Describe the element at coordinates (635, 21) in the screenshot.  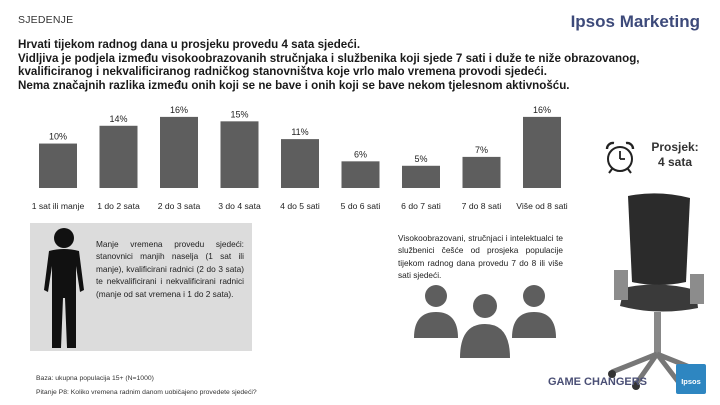
I see `brand-logo: Ipsos Marketing` at that location.